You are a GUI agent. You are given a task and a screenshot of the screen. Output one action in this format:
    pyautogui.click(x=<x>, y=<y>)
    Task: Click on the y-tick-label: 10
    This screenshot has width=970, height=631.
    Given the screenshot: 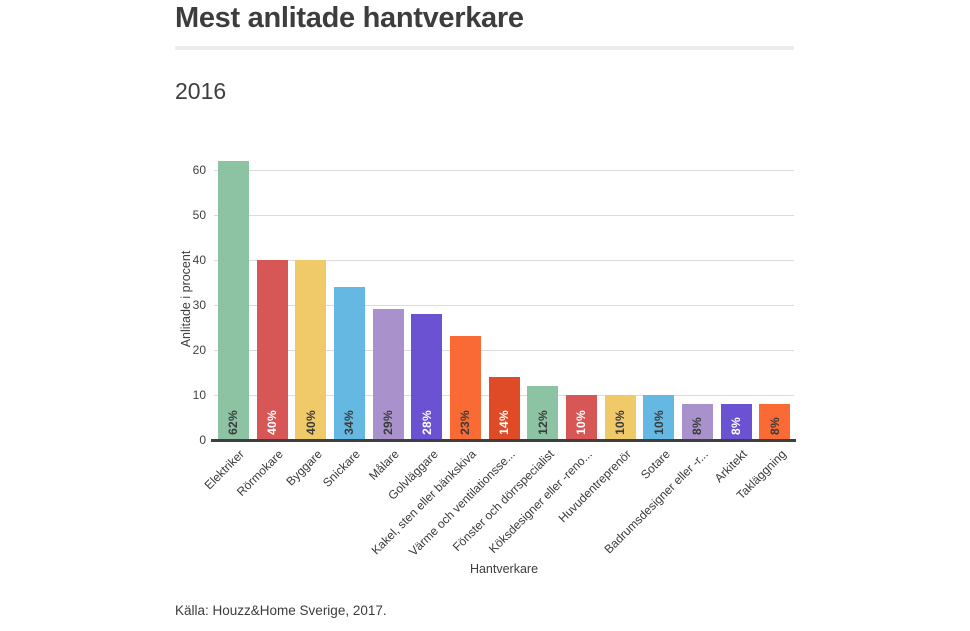 What is the action you would take?
    pyautogui.click(x=199, y=395)
    